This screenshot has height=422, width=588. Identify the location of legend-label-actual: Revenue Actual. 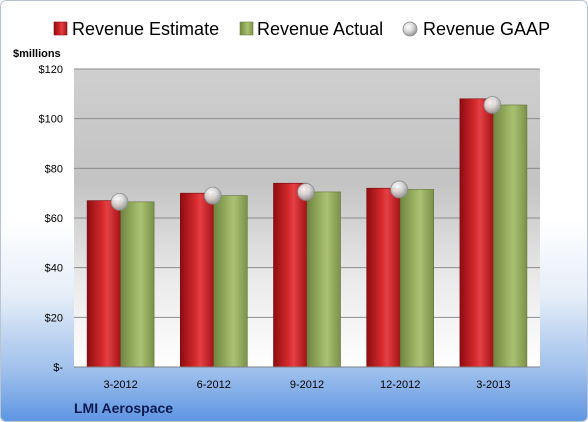
(320, 29).